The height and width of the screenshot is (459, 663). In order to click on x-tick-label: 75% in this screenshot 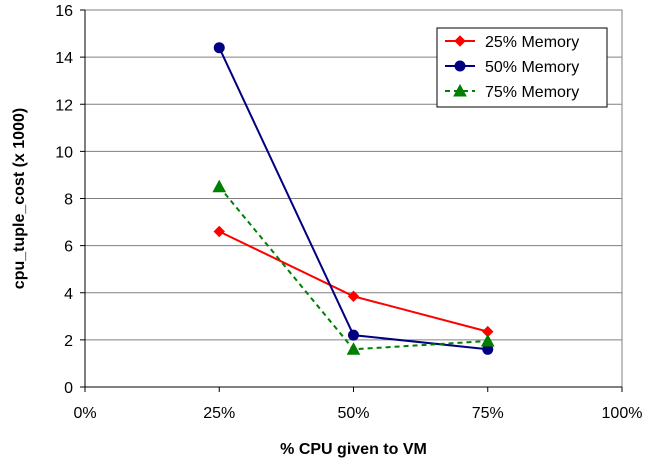, I will do `click(488, 413)`.